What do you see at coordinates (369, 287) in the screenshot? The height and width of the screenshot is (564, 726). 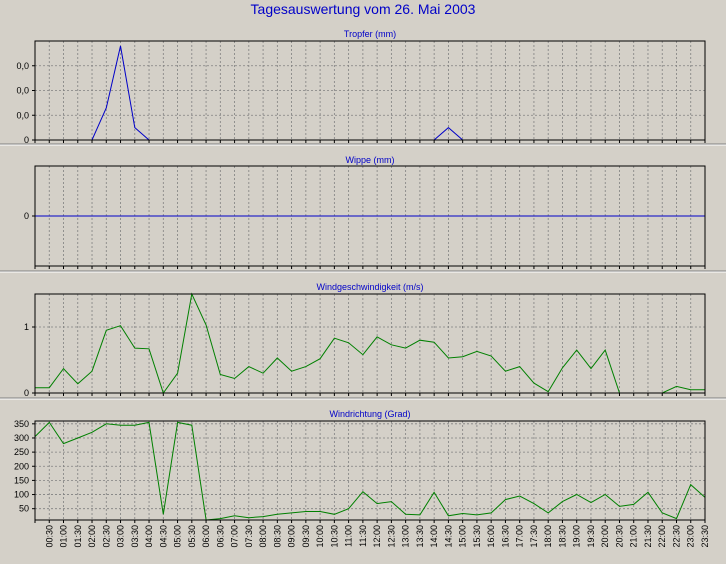 I see `panel-title: Windgeschwindigkeit (m/s)` at bounding box center [369, 287].